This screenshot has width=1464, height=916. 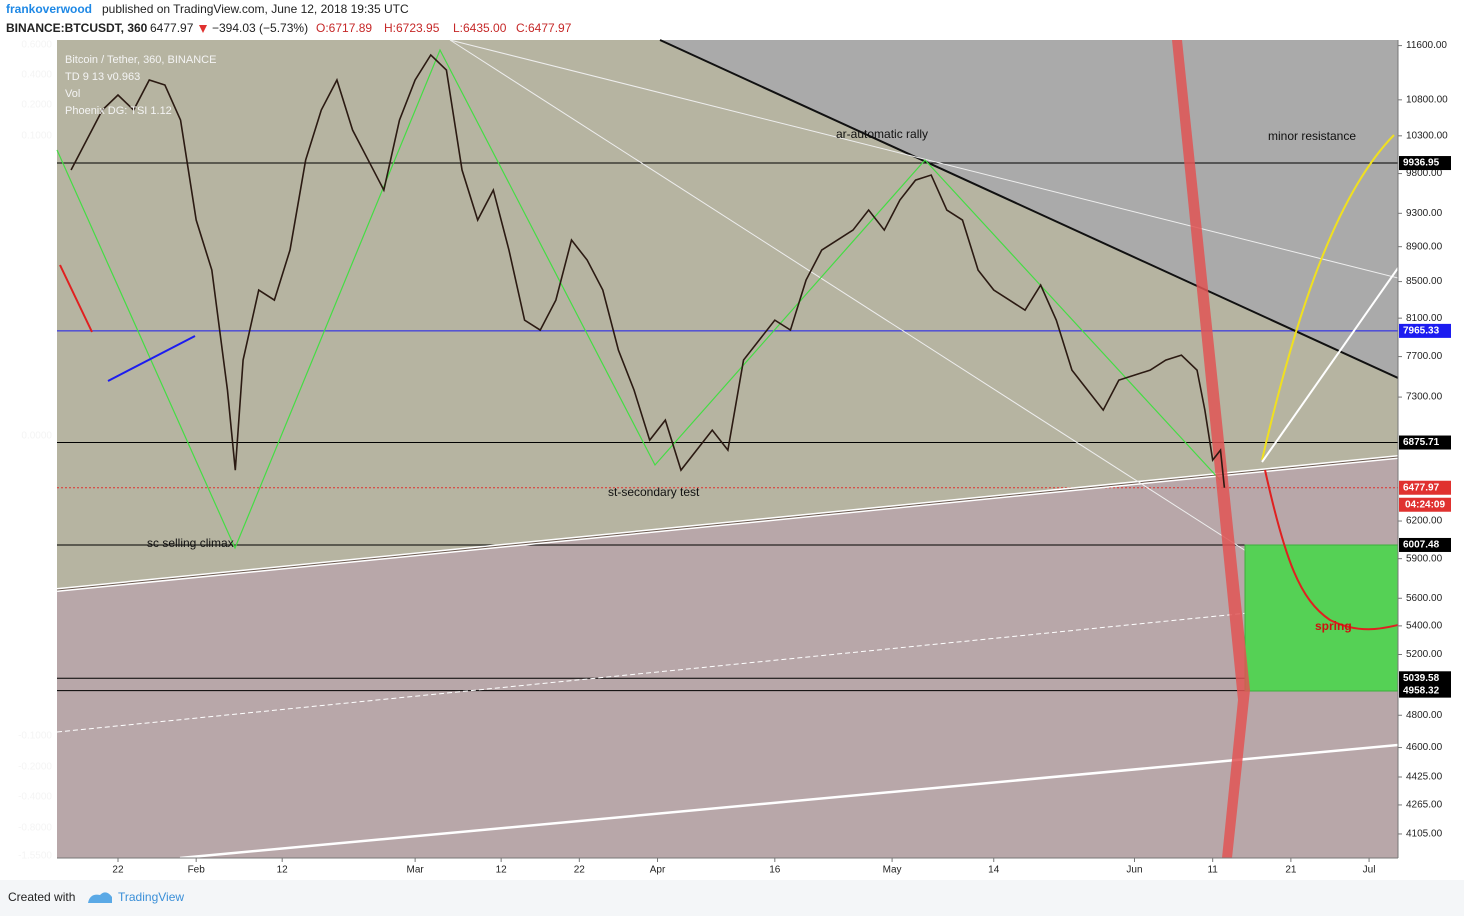 I want to click on y-tick-label: 4265.00, so click(x=1424, y=805).